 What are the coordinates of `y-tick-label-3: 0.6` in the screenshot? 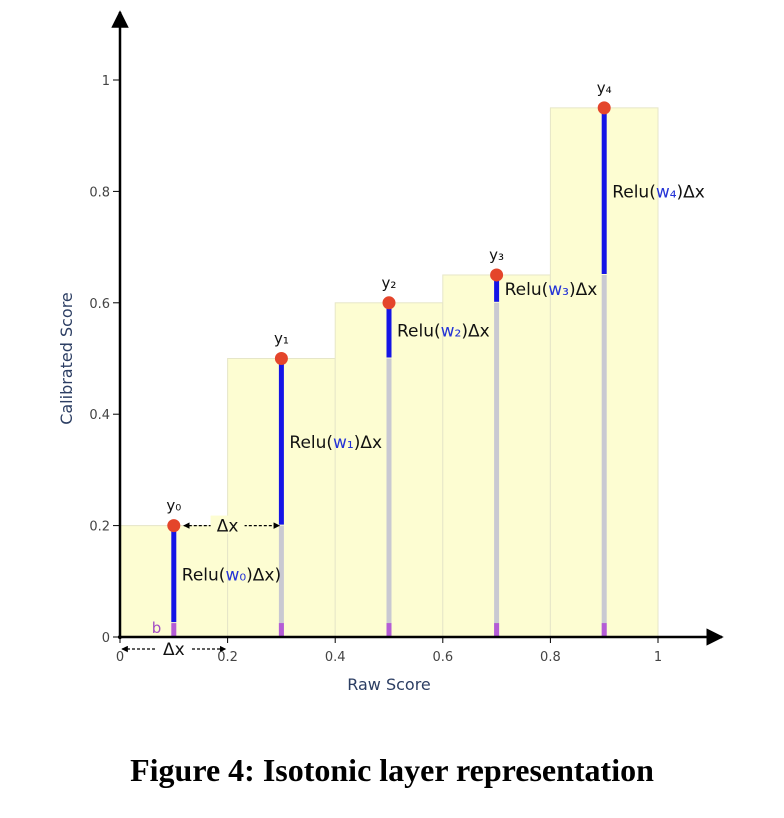 It's located at (99, 304).